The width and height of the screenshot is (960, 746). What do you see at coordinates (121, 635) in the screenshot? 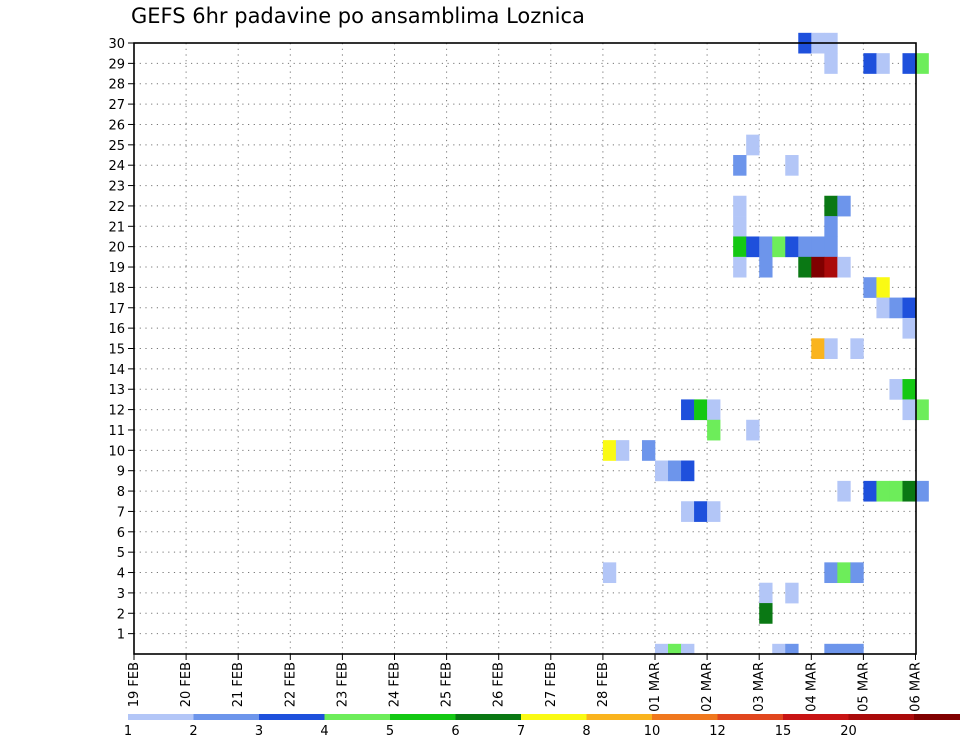
I see `y-tick-label: 1` at bounding box center [121, 635].